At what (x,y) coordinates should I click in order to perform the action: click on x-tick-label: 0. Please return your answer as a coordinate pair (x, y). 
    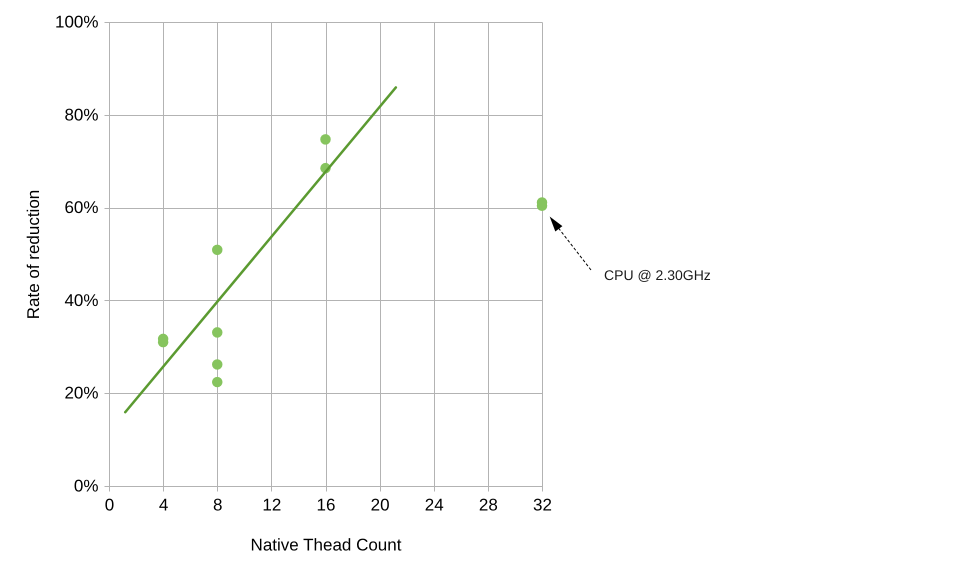
    Looking at the image, I should click on (109, 505).